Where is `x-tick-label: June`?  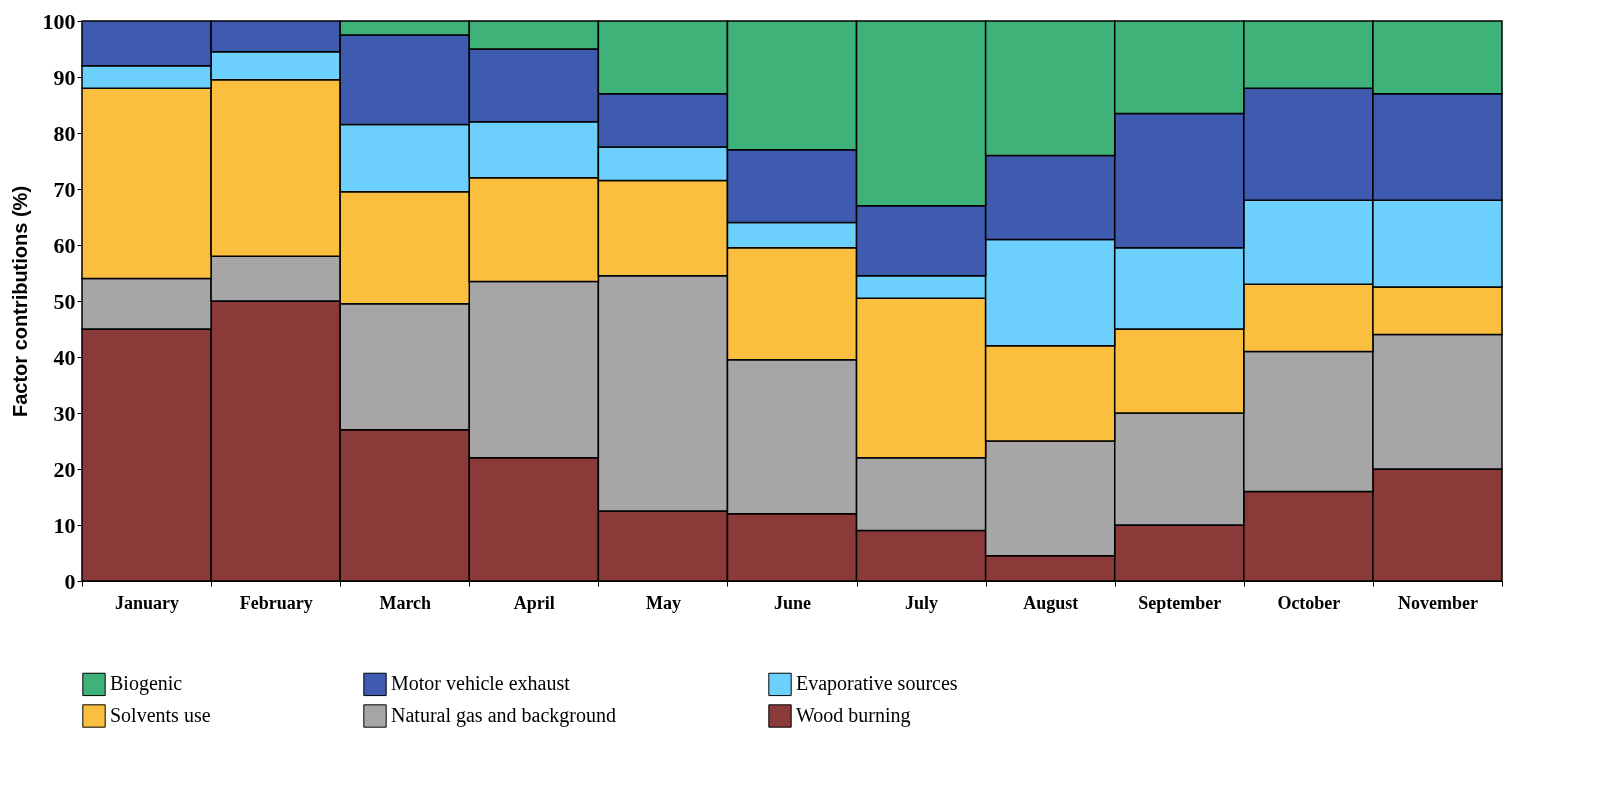 x-tick-label: June is located at coordinates (792, 602).